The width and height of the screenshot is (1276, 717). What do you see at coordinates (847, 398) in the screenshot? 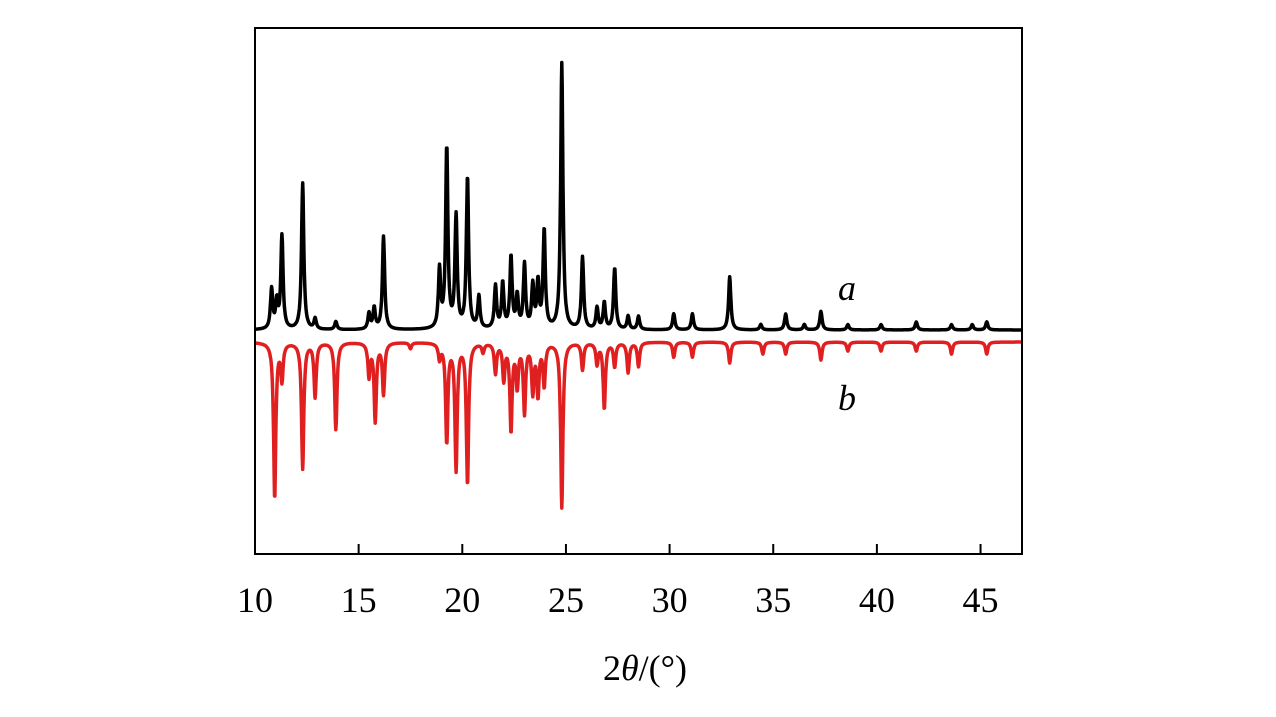
I see `series-label-b: b` at bounding box center [847, 398].